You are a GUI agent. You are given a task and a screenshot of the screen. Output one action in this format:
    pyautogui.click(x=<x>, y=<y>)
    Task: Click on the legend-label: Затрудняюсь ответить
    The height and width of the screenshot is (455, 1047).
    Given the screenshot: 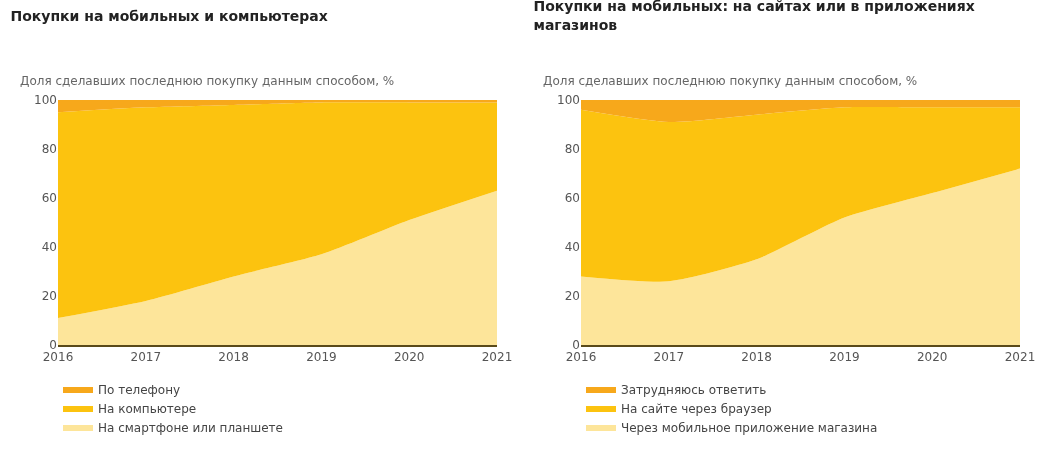 What is the action you would take?
    pyautogui.click(x=694, y=389)
    